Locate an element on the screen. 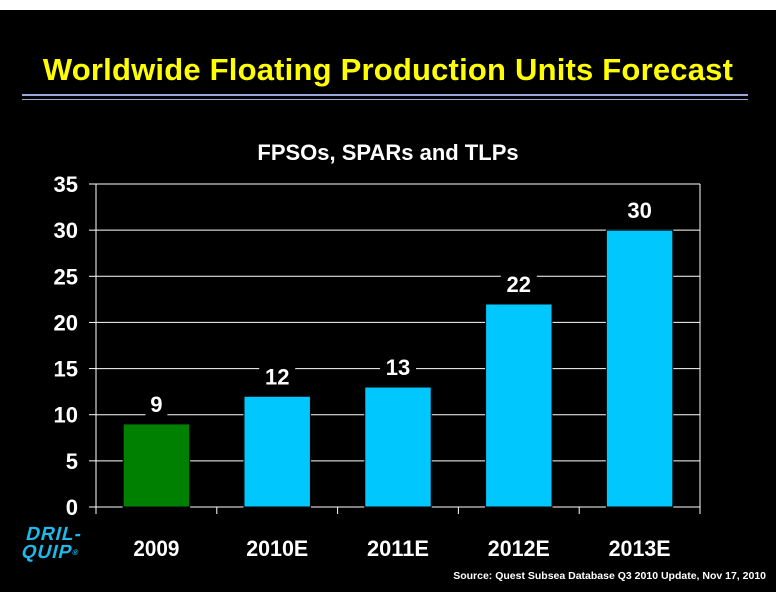  y-tick-label: 15 is located at coordinates (66, 369).